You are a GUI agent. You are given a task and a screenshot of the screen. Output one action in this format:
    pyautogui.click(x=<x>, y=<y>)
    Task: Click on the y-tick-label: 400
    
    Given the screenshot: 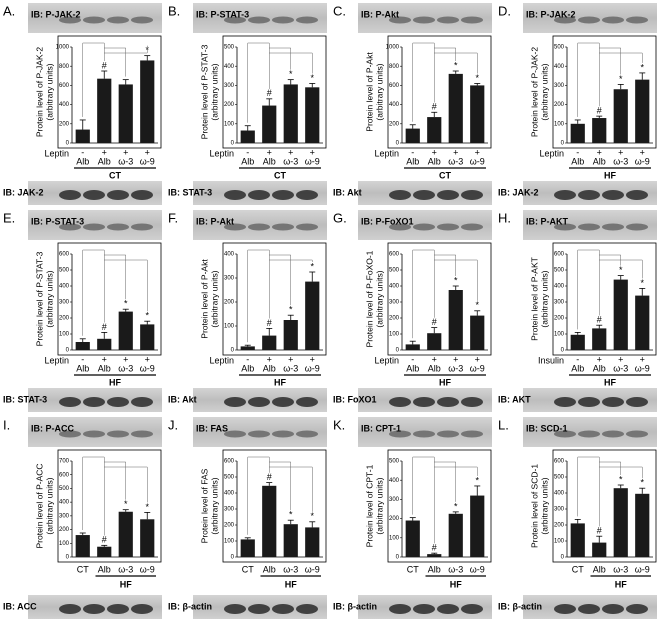 What is the action you would take?
    pyautogui.click(x=229, y=67)
    